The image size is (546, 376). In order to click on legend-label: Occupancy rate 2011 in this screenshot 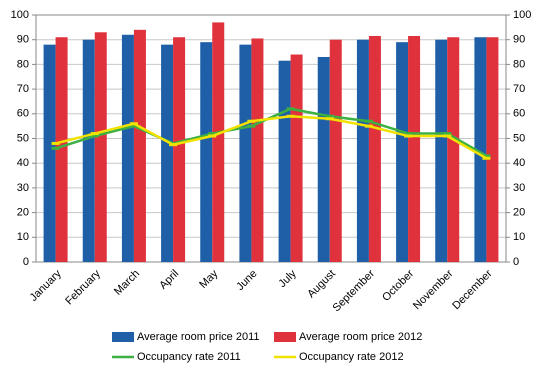, I will do `click(189, 357)`.